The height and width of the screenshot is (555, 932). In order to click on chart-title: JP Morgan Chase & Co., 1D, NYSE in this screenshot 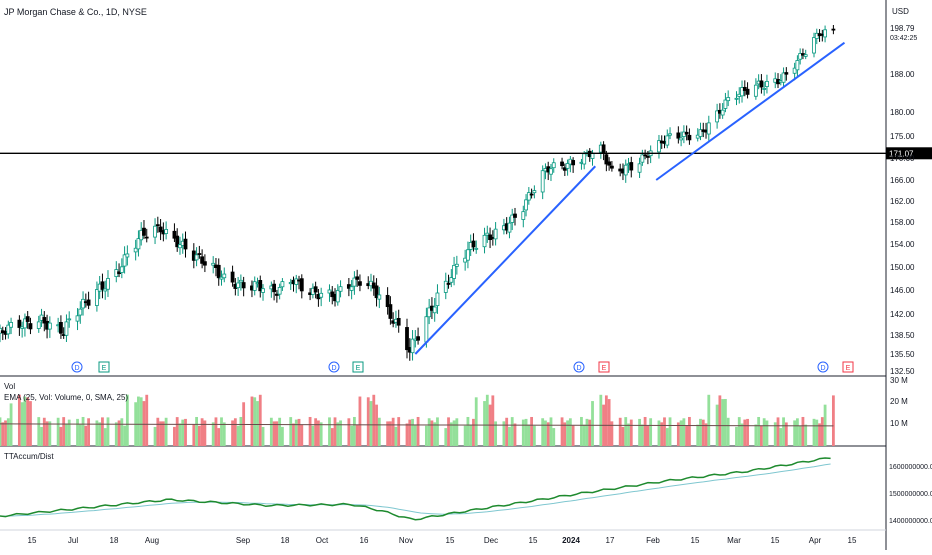, I will do `click(75, 12)`.